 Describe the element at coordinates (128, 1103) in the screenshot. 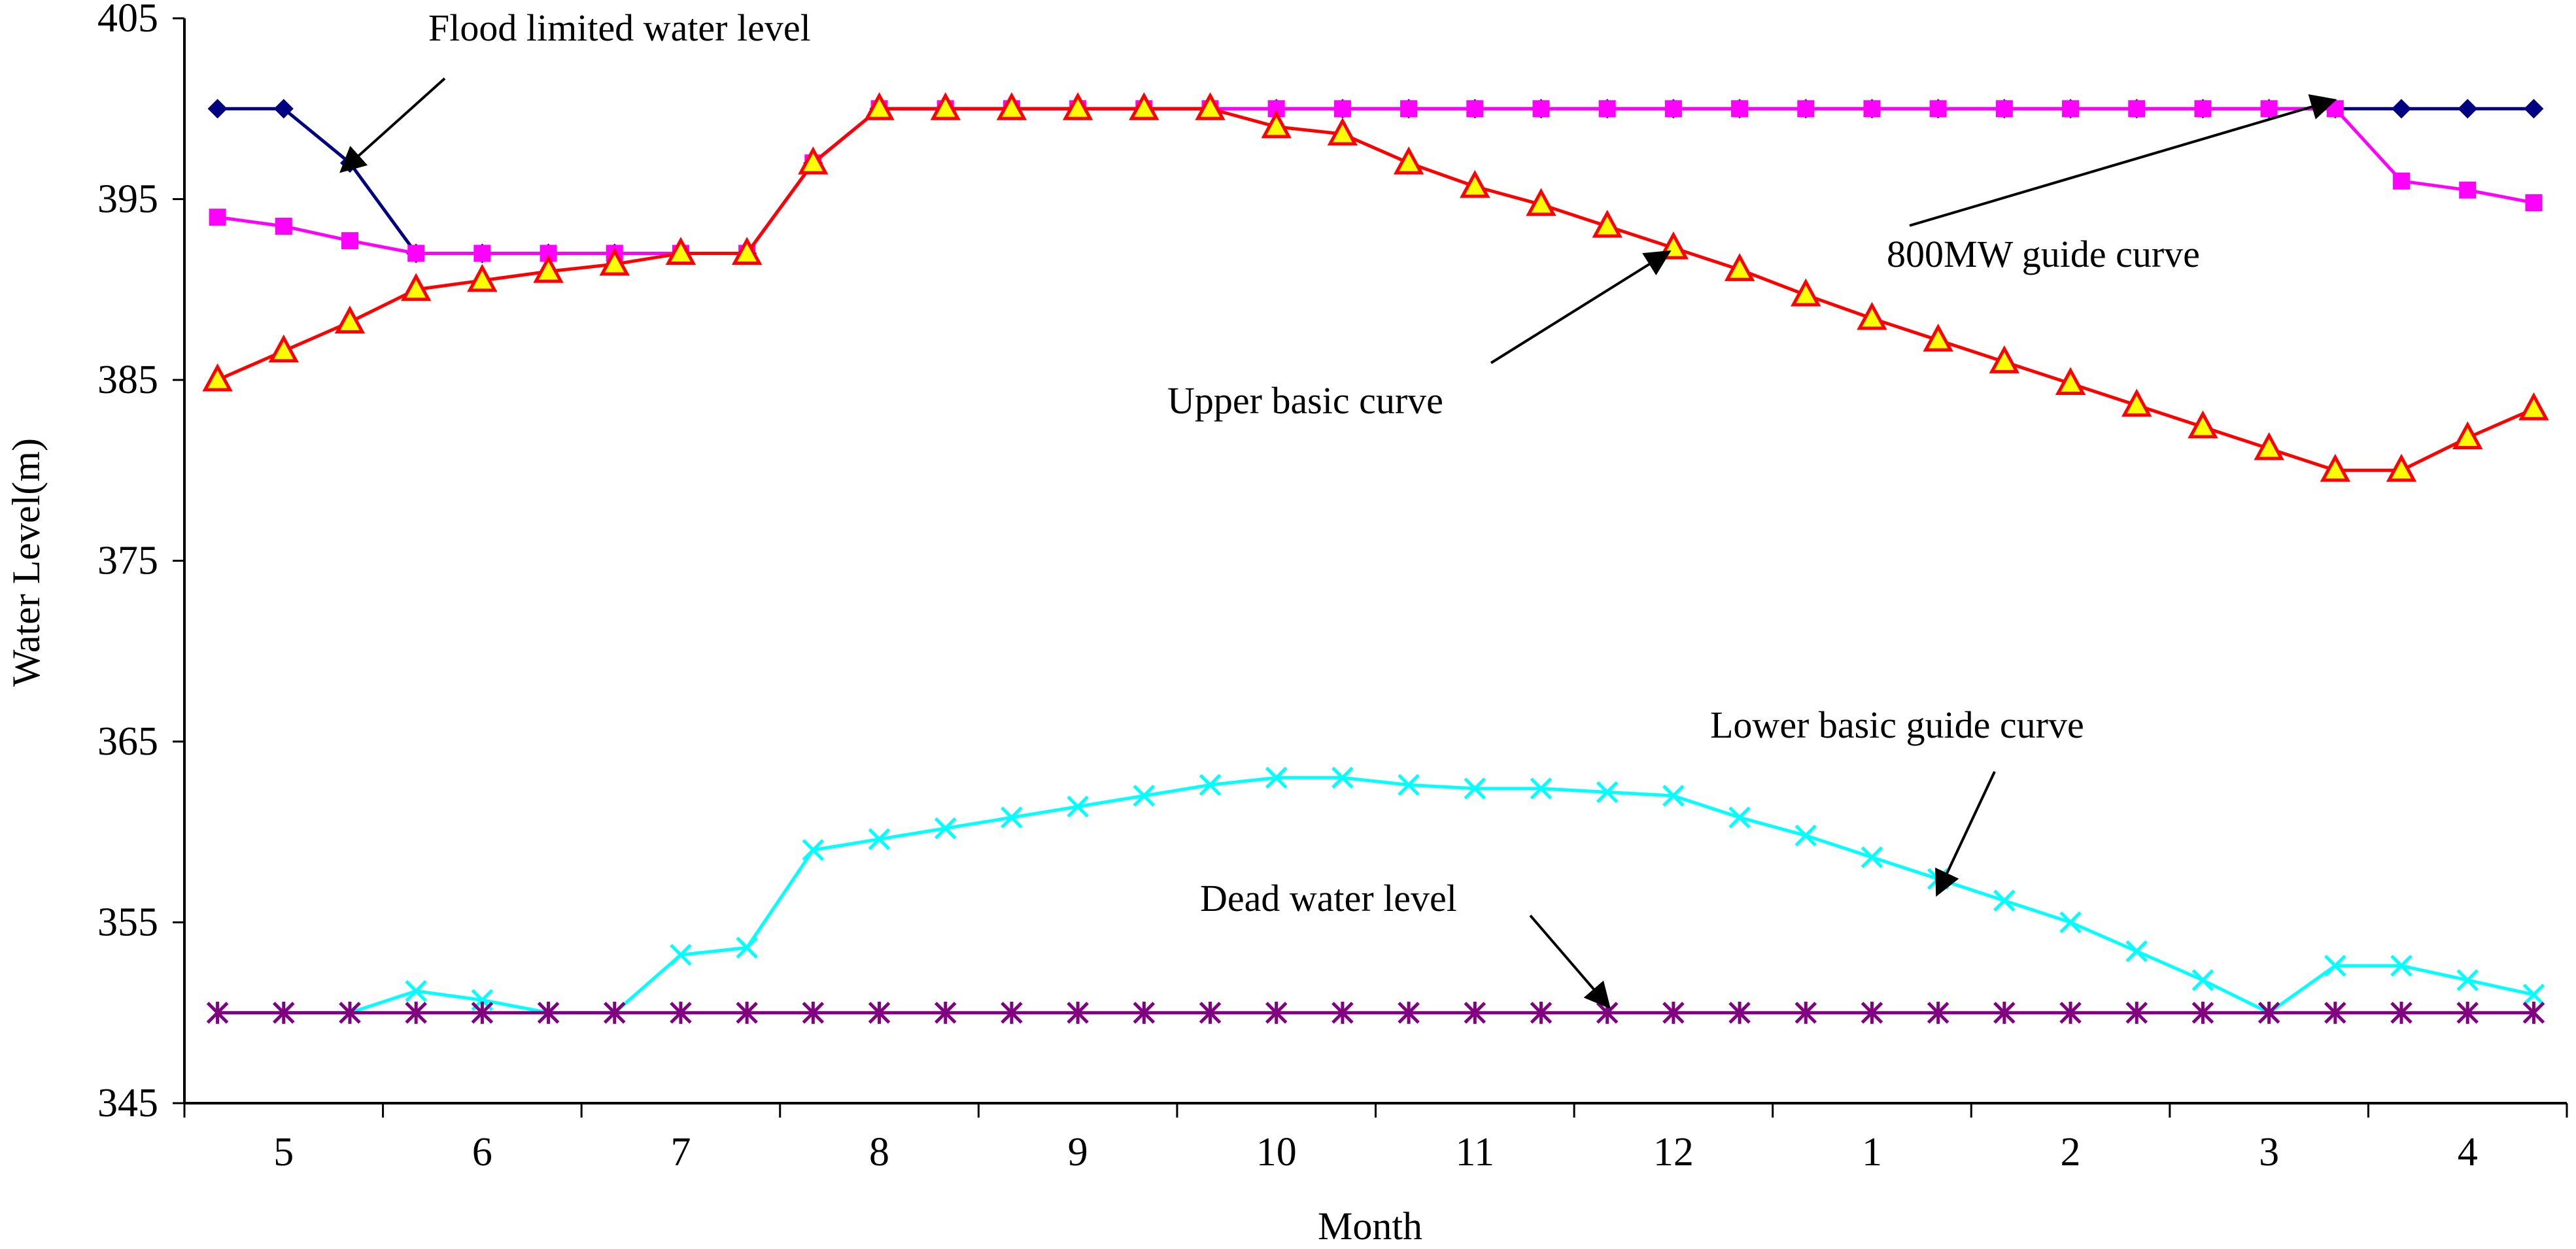

I see `y-tick-label: 345` at that location.